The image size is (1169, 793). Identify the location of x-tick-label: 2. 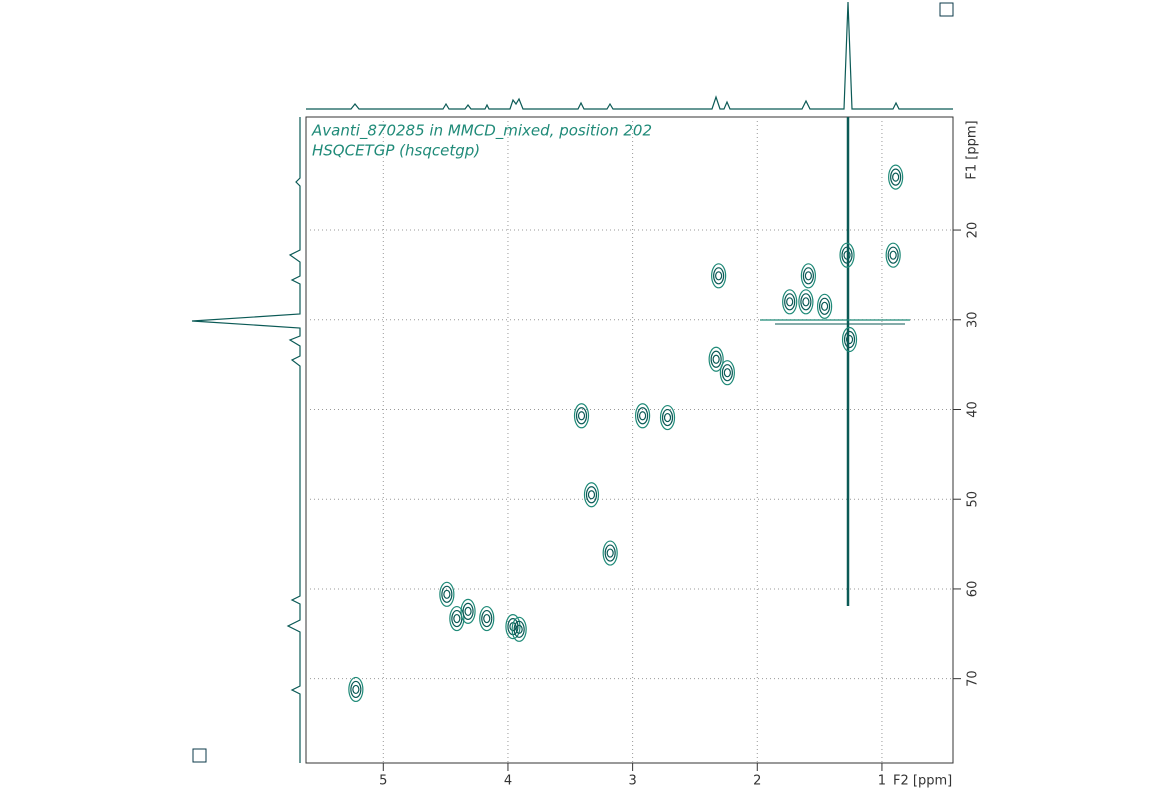
(757, 781).